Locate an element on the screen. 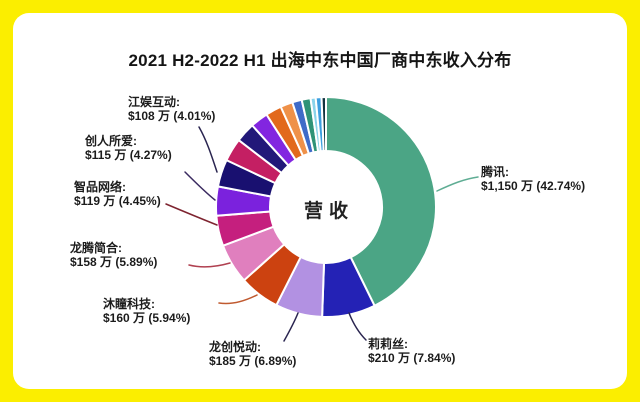  callout-zhipin-wangluo: 智品网络: $119 万 (4.45%) is located at coordinates (117, 194).